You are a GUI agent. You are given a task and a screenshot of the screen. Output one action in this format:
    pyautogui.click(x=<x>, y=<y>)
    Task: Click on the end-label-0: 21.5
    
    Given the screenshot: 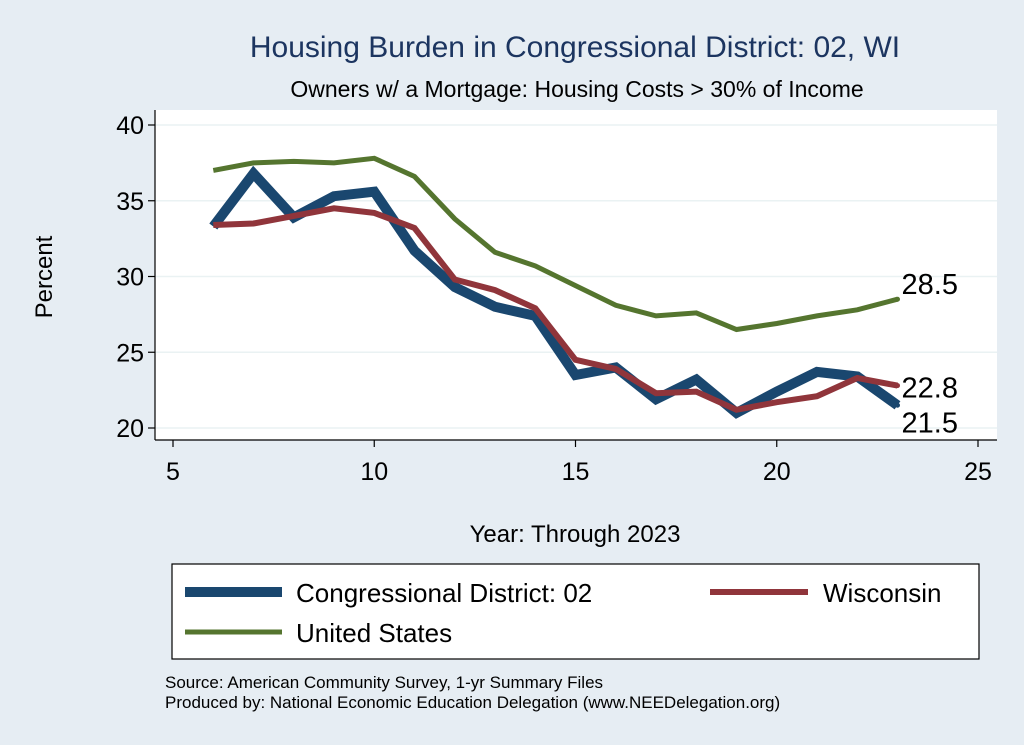 What is the action you would take?
    pyautogui.click(x=930, y=423)
    